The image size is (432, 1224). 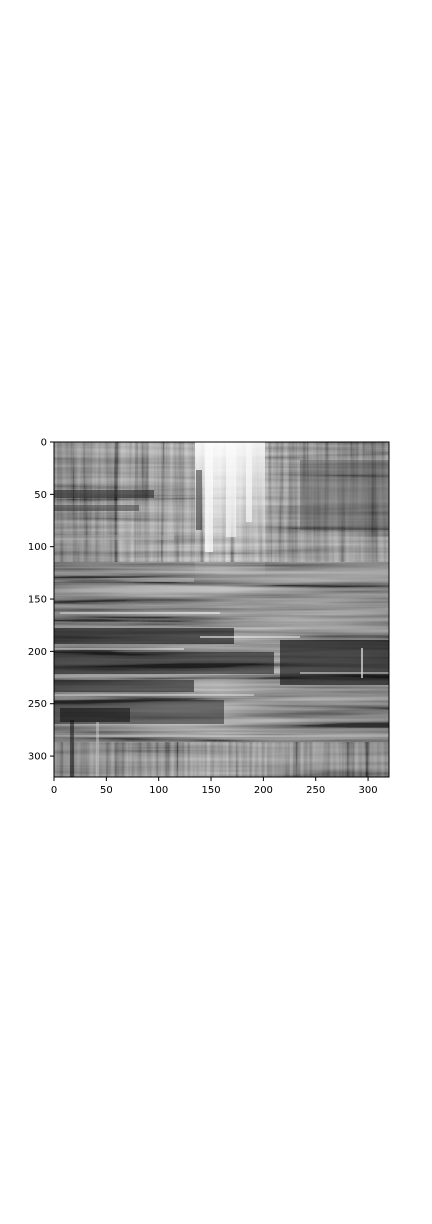 I want to click on x-tick-label: 150, so click(x=210, y=790).